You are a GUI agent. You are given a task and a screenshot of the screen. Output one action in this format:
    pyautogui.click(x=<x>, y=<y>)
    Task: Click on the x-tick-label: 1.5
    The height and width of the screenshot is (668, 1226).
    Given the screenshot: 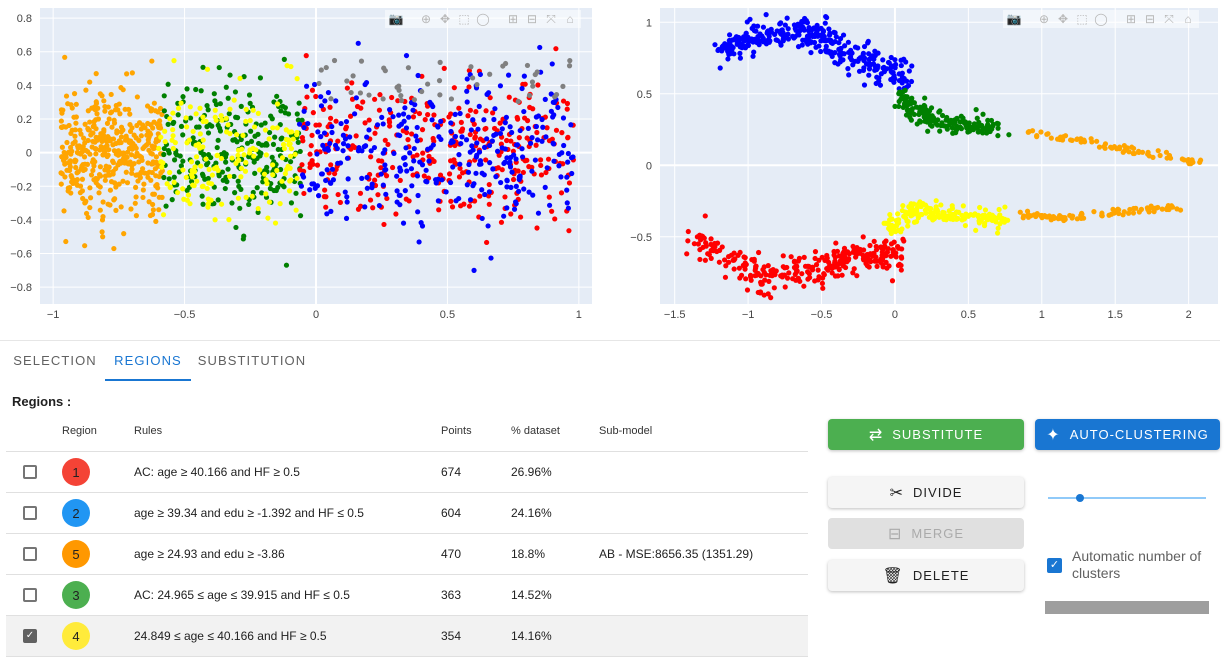 What is the action you would take?
    pyautogui.click(x=1115, y=315)
    